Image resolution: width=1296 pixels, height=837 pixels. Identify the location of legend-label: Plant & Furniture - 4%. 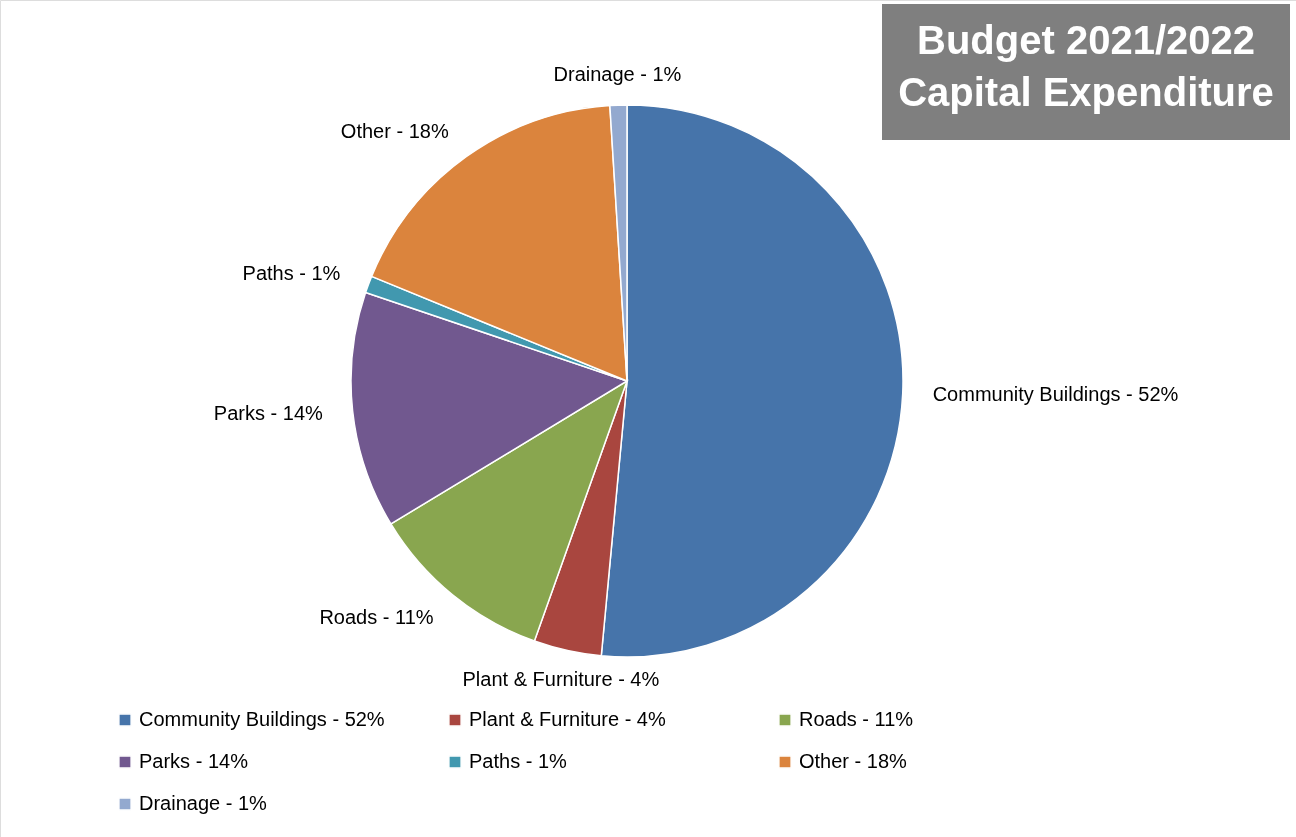
(567, 719).